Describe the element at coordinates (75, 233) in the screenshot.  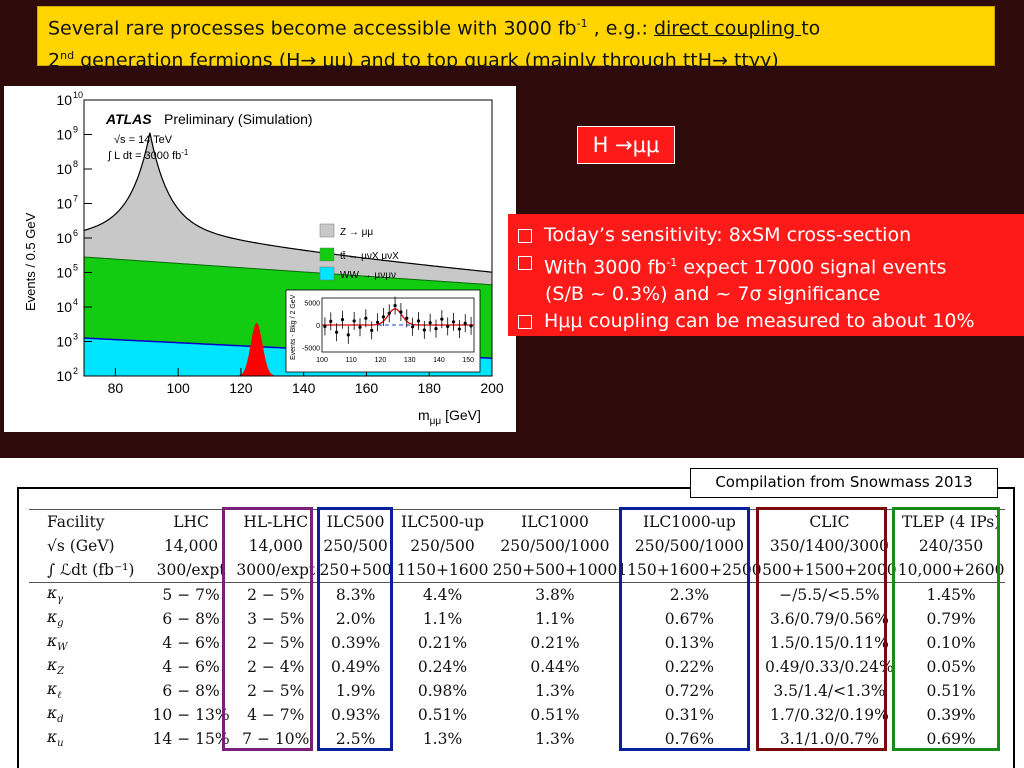
I see `y-tick-exponent: 6` at that location.